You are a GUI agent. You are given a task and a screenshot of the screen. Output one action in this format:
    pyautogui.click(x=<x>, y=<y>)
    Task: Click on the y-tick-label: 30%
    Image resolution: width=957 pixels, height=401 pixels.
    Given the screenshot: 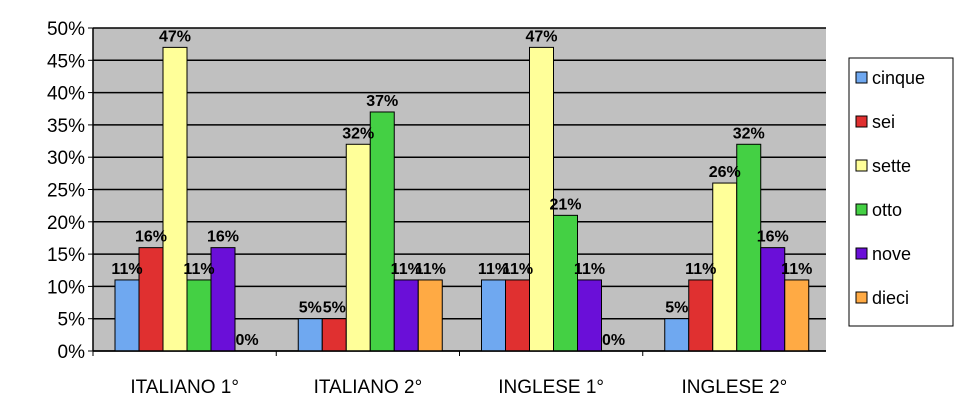 What is the action you would take?
    pyautogui.click(x=66, y=158)
    